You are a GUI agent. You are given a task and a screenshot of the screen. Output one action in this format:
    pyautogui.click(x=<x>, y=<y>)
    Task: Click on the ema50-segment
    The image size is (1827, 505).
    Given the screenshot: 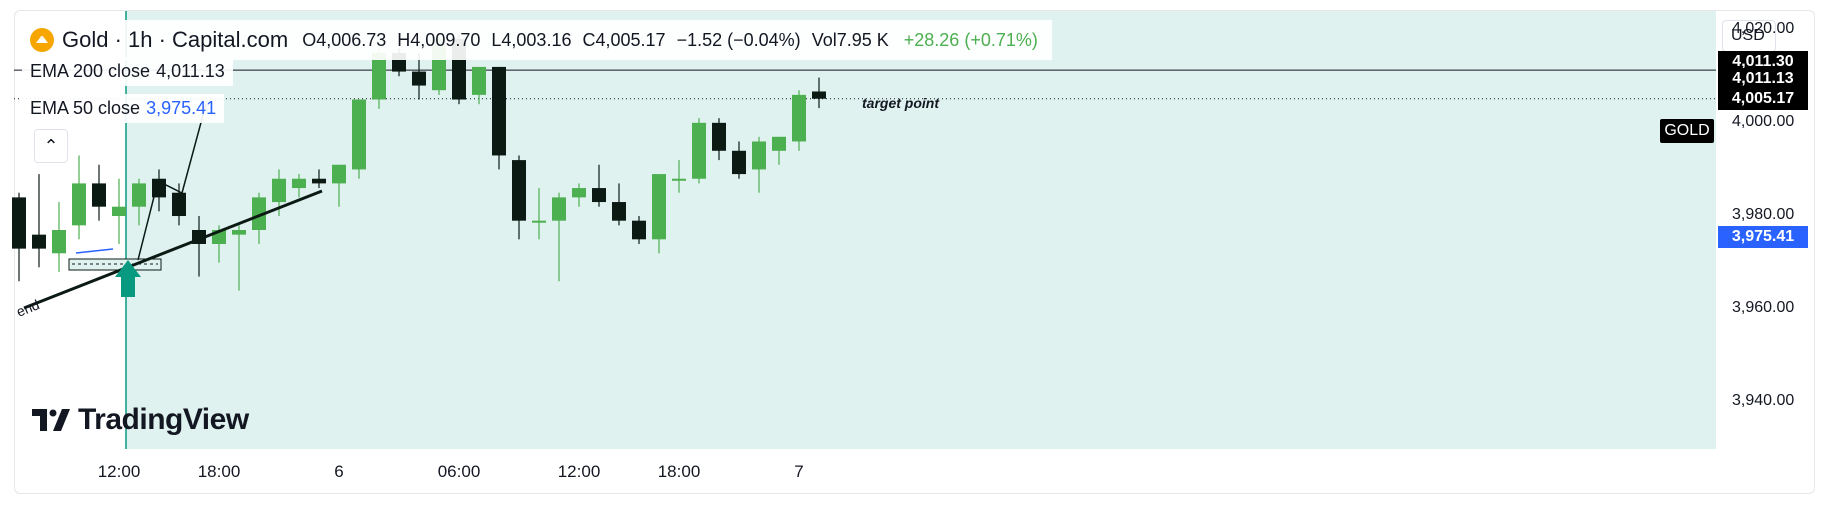 What is the action you would take?
    pyautogui.click(x=94, y=251)
    